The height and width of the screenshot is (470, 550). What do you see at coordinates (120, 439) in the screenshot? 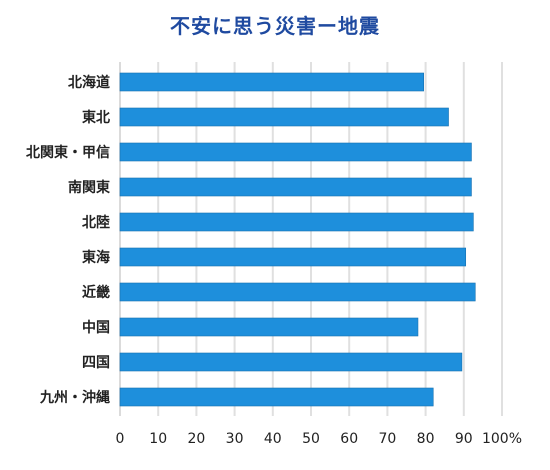
I see `x-tick-label: 0` at bounding box center [120, 439].